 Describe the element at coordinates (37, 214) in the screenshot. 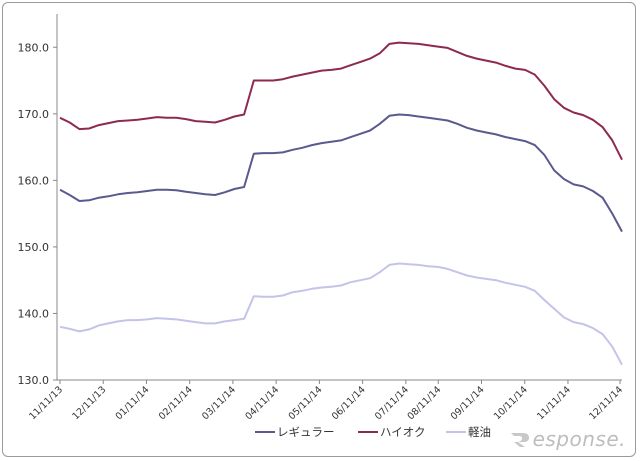

I see `y-axis-ticks: 130.0 140.0 150.0 160.0 170.0 180.0` at that location.